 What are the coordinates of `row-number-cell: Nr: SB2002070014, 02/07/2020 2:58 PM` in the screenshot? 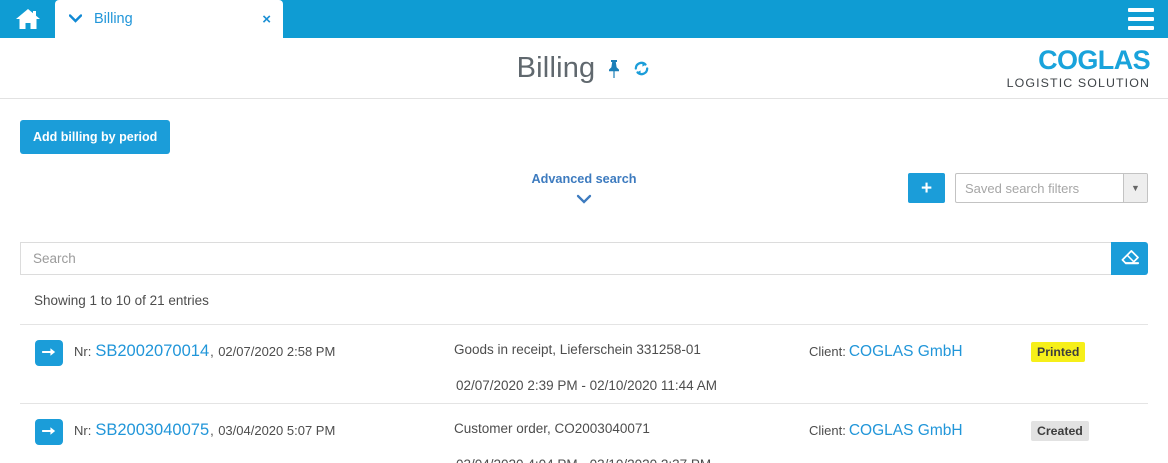 It's located at (264, 349).